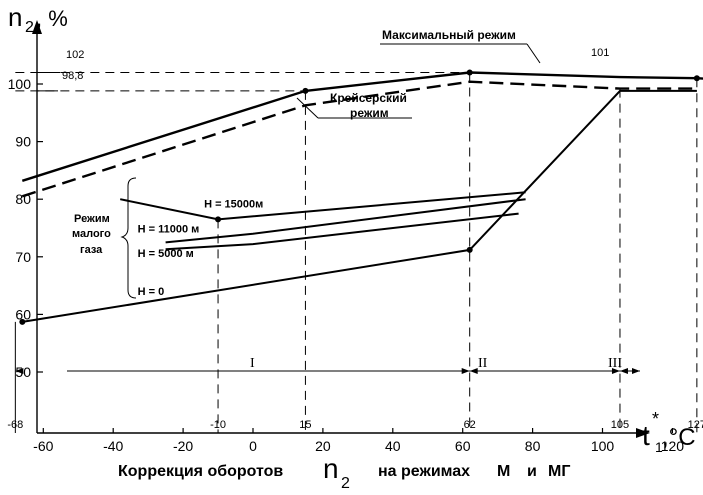 Image resolution: width=703 pixels, height=495 pixels. I want to click on ref-label-102: 102, so click(75, 55).